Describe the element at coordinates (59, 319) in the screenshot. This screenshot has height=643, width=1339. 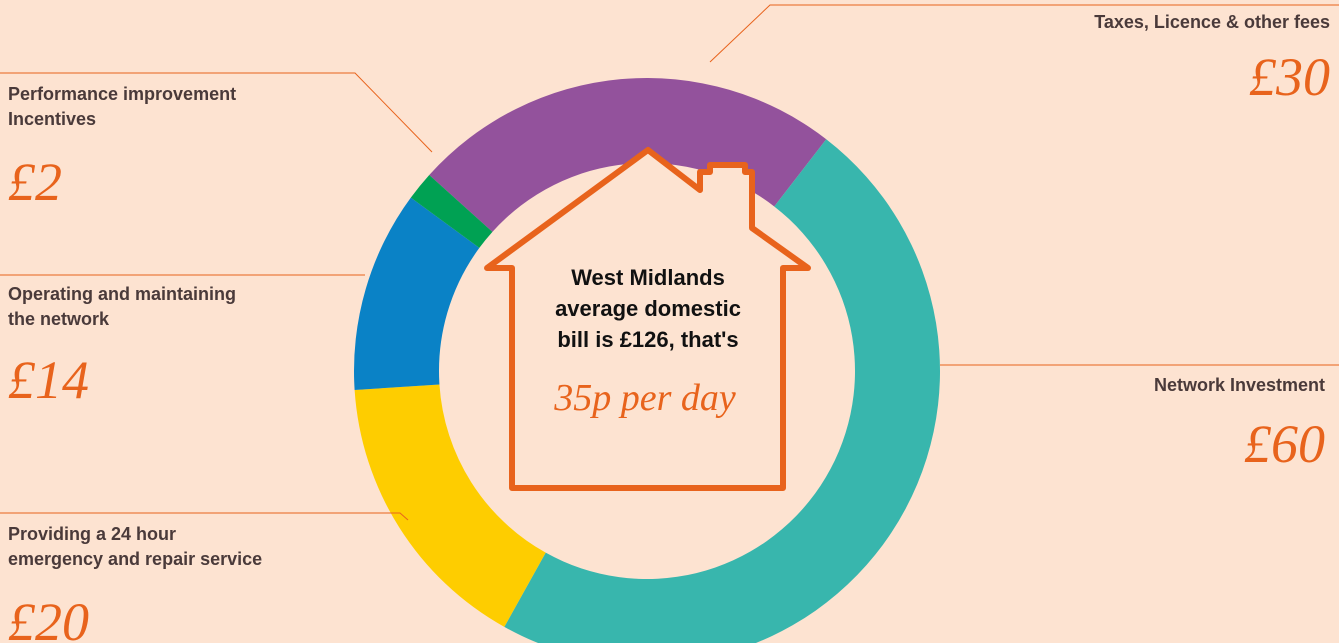
I see `category-label: the network` at that location.